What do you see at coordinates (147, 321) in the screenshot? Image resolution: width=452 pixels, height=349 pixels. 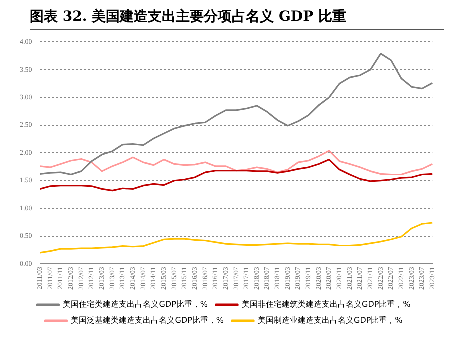 I see `legend-label: 美国泛基建类建造支出占名义GDP比重，%` at bounding box center [147, 321].